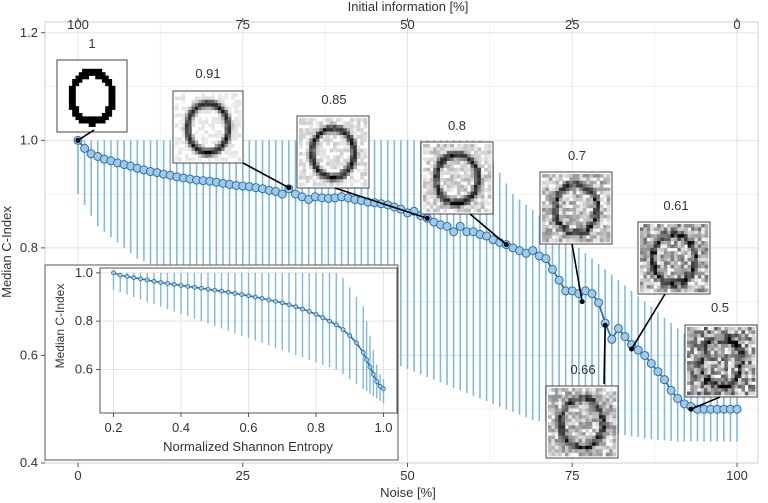 Image resolution: width=768 pixels, height=503 pixels. Describe the element at coordinates (84, 272) in the screenshot. I see `inset-y-tick-label: 1.0` at that location.